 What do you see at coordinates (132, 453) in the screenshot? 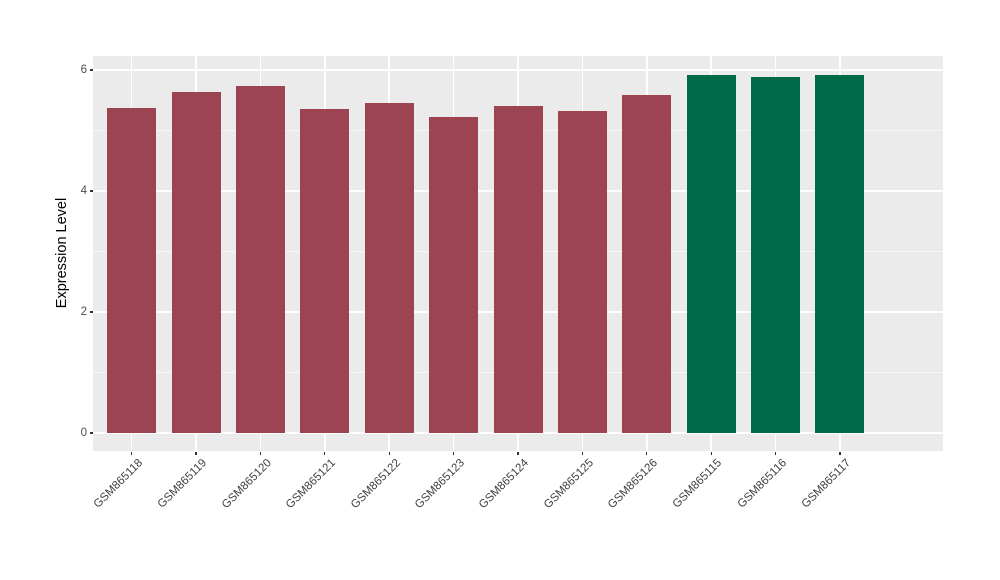
I see `x-tick-GSM865118` at bounding box center [132, 453].